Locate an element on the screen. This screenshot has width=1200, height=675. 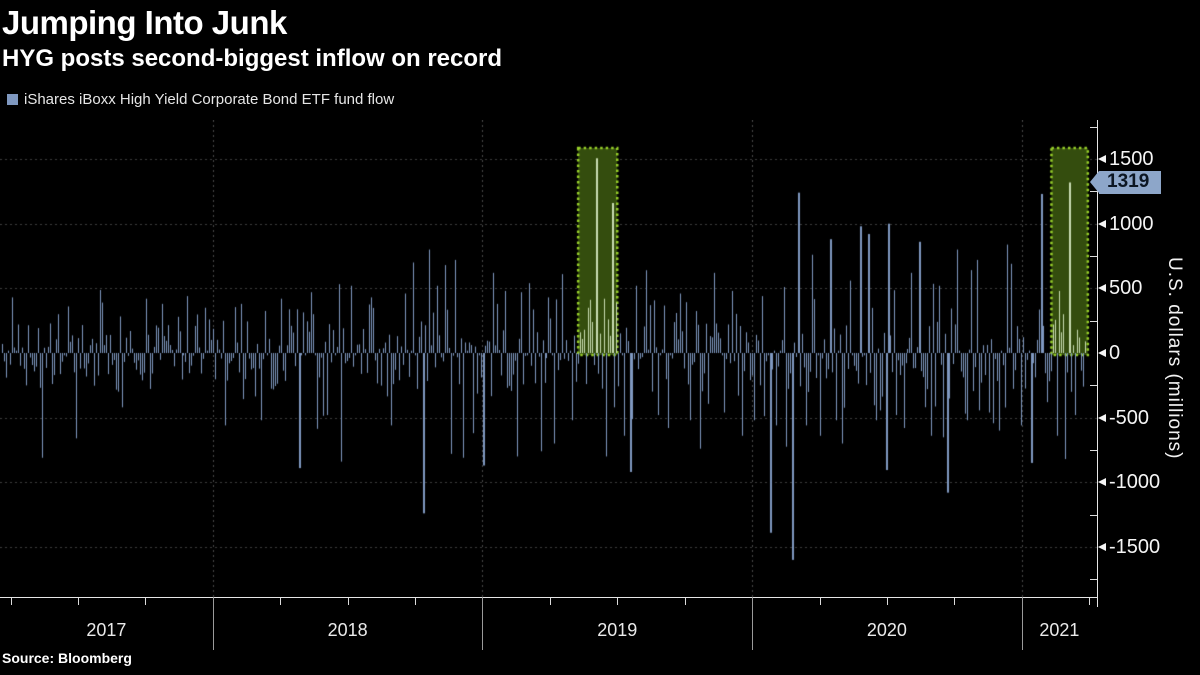
y-tick-label: -1500 is located at coordinates (1135, 546).